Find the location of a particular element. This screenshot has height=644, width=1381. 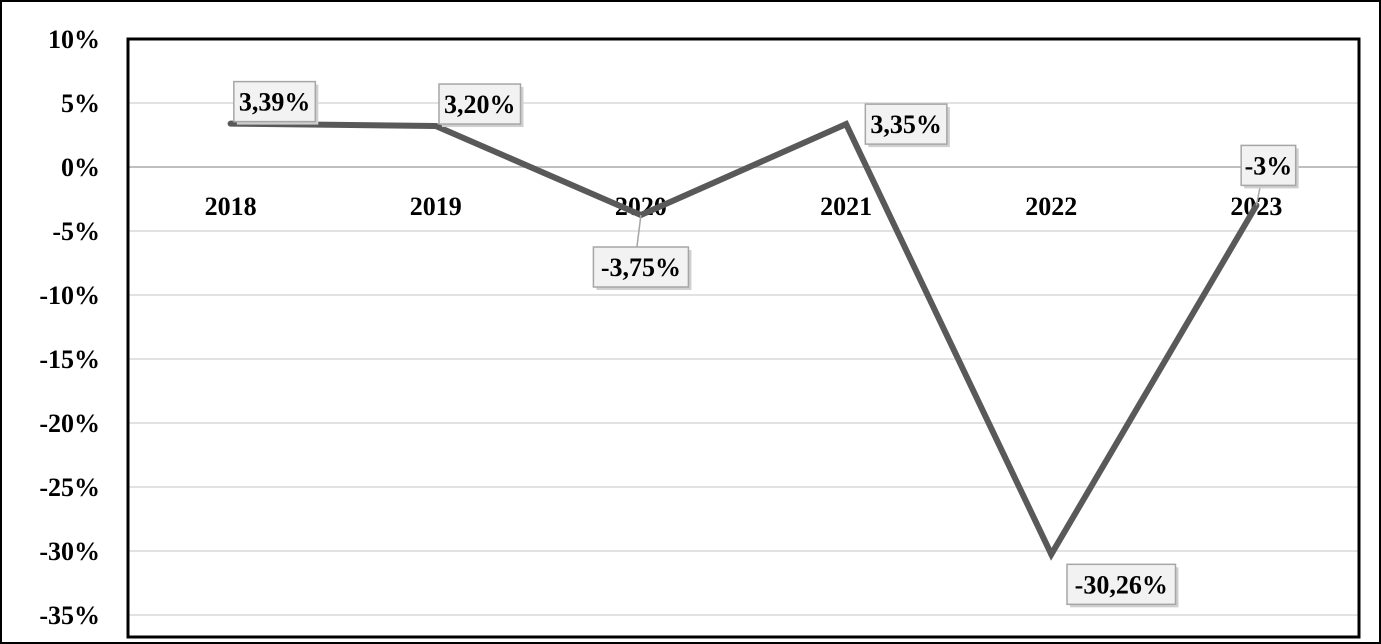

y-tick-label: -10% is located at coordinates (69, 295).